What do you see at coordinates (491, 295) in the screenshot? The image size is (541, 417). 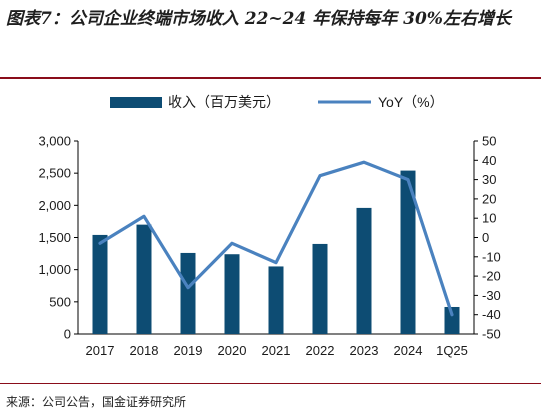 I see `right-tick-label: -30` at bounding box center [491, 295].